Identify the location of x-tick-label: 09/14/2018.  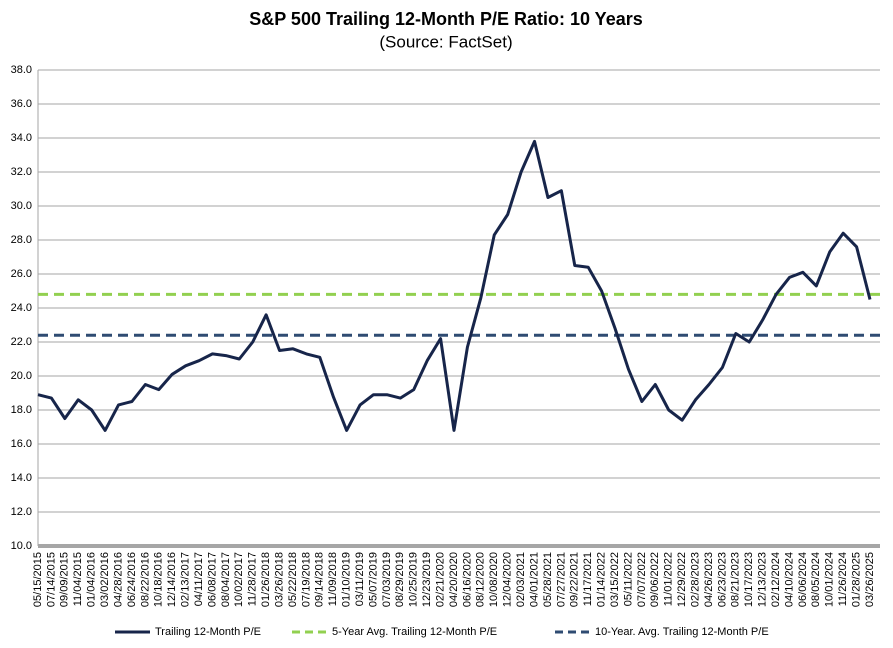
(320, 579).